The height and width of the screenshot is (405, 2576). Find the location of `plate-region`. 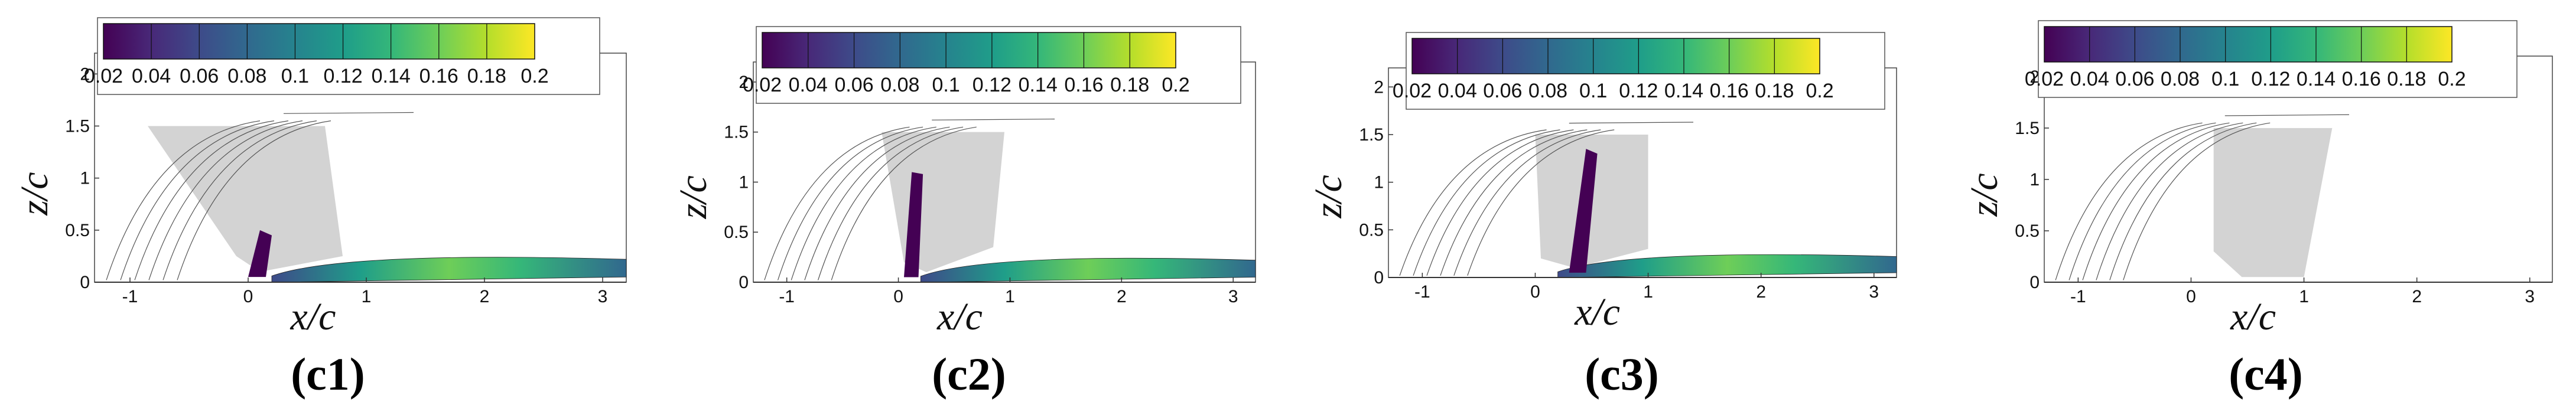

plate-region is located at coordinates (260, 253).